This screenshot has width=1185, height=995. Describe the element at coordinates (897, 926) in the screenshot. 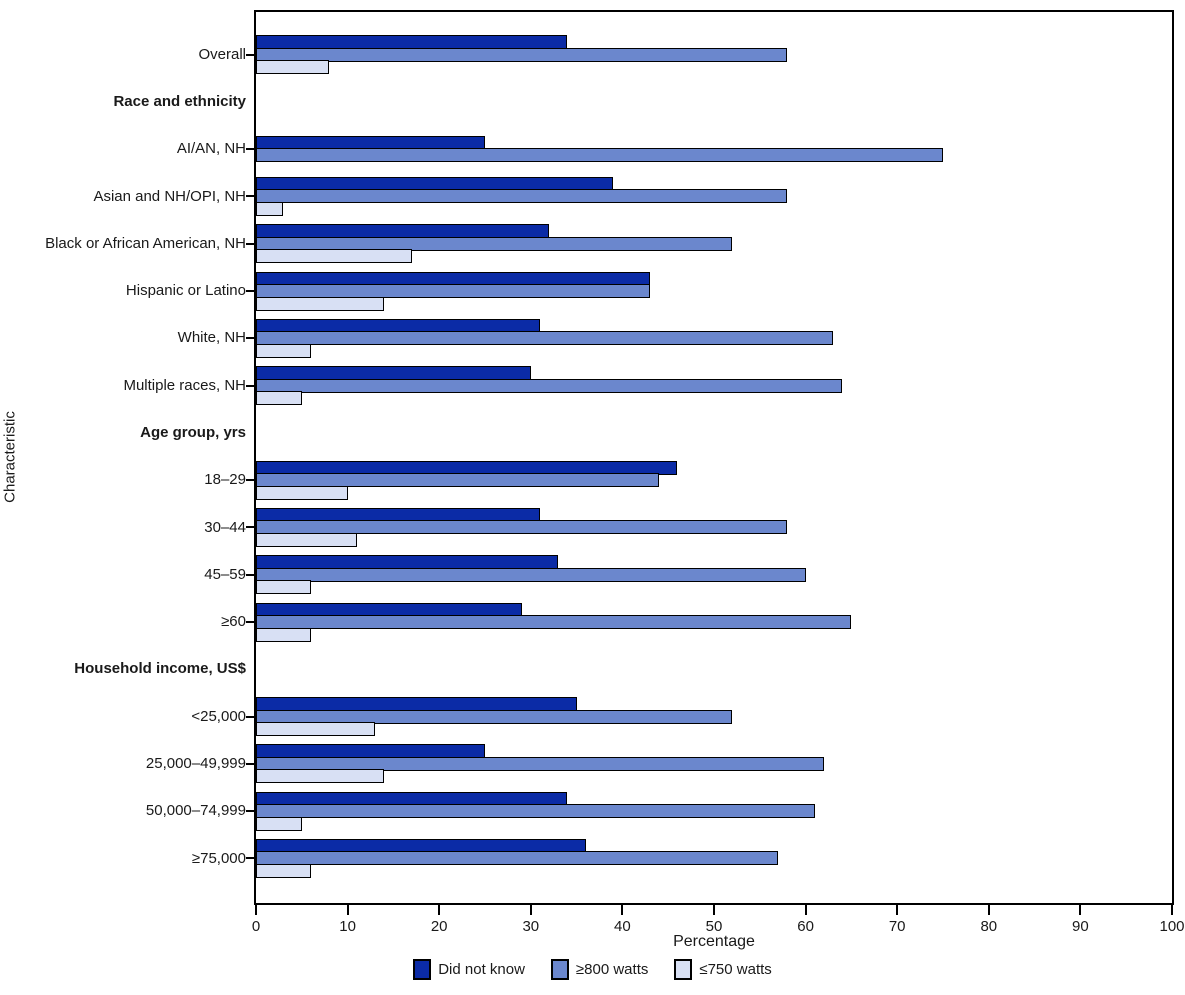

I see `x-axis-tick-label: 70` at that location.